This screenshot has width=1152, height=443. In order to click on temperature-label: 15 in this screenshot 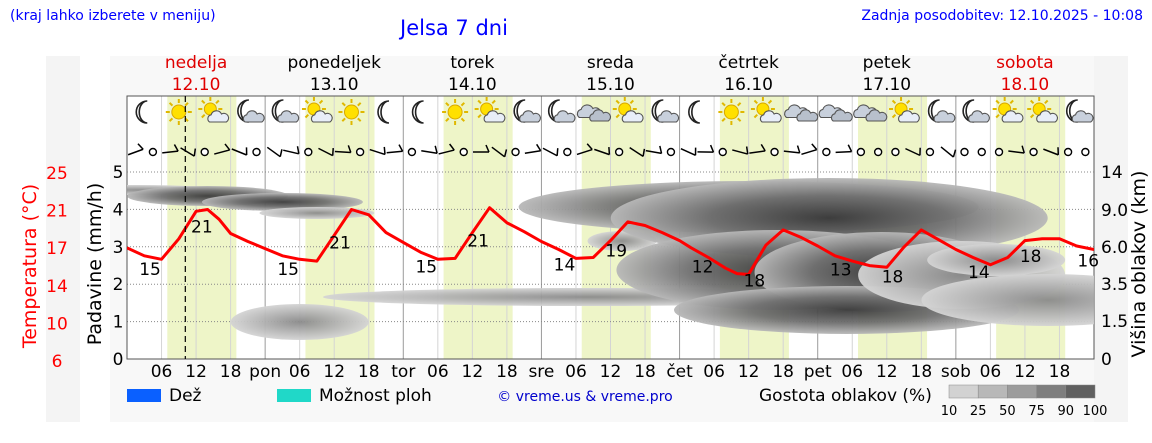, I will do `click(288, 270)`.